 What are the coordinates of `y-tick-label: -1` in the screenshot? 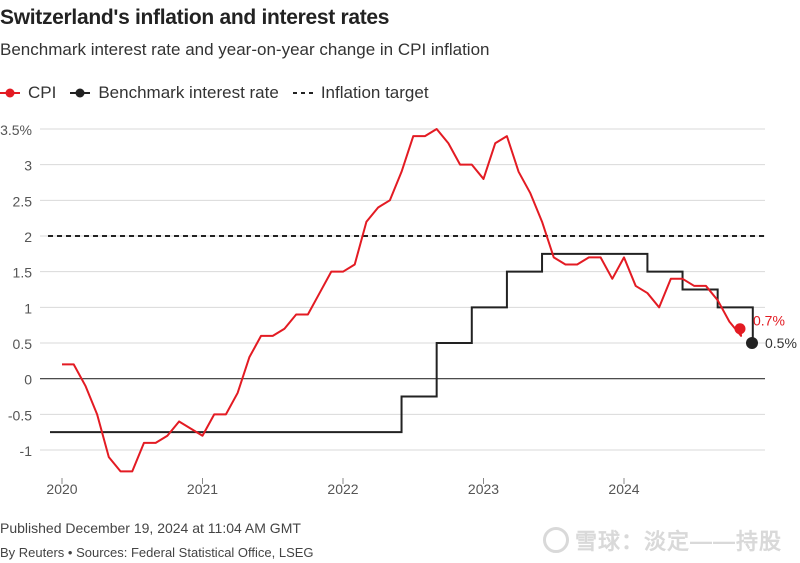 It's located at (26, 451).